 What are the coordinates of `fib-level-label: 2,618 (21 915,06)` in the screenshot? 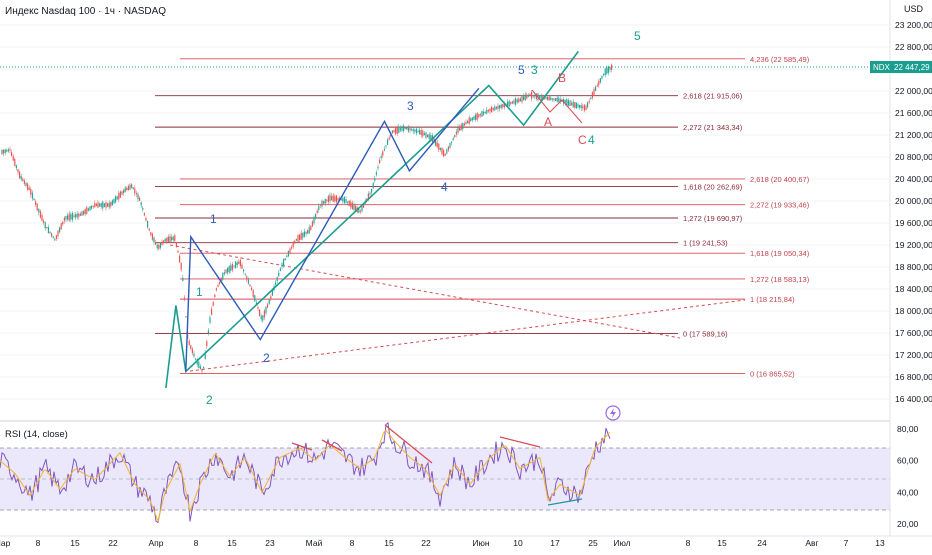 It's located at (713, 96).